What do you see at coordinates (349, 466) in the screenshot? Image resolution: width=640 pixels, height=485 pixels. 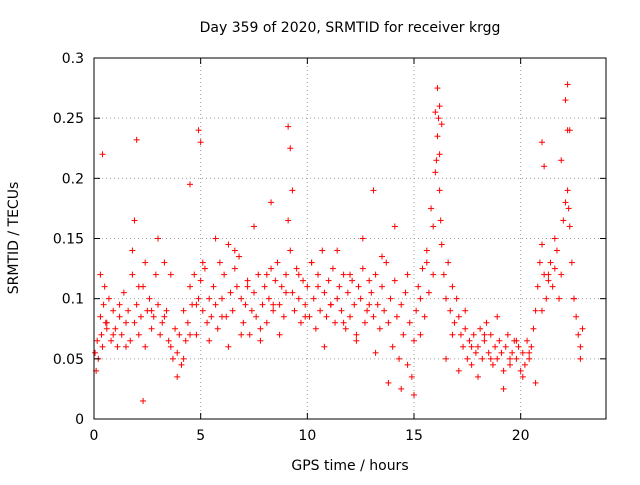 I see `x-axis-label: GPS time / hours` at bounding box center [349, 466].